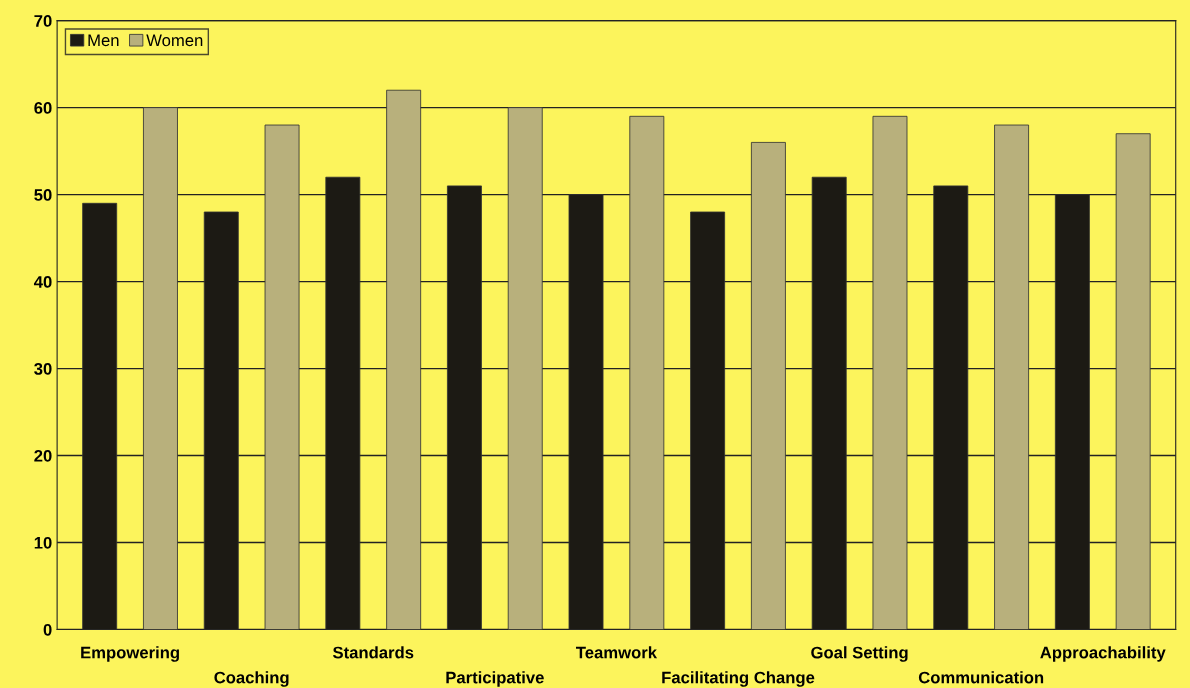  What do you see at coordinates (43, 455) in the screenshot?
I see `y-tick-label: 20` at bounding box center [43, 455].